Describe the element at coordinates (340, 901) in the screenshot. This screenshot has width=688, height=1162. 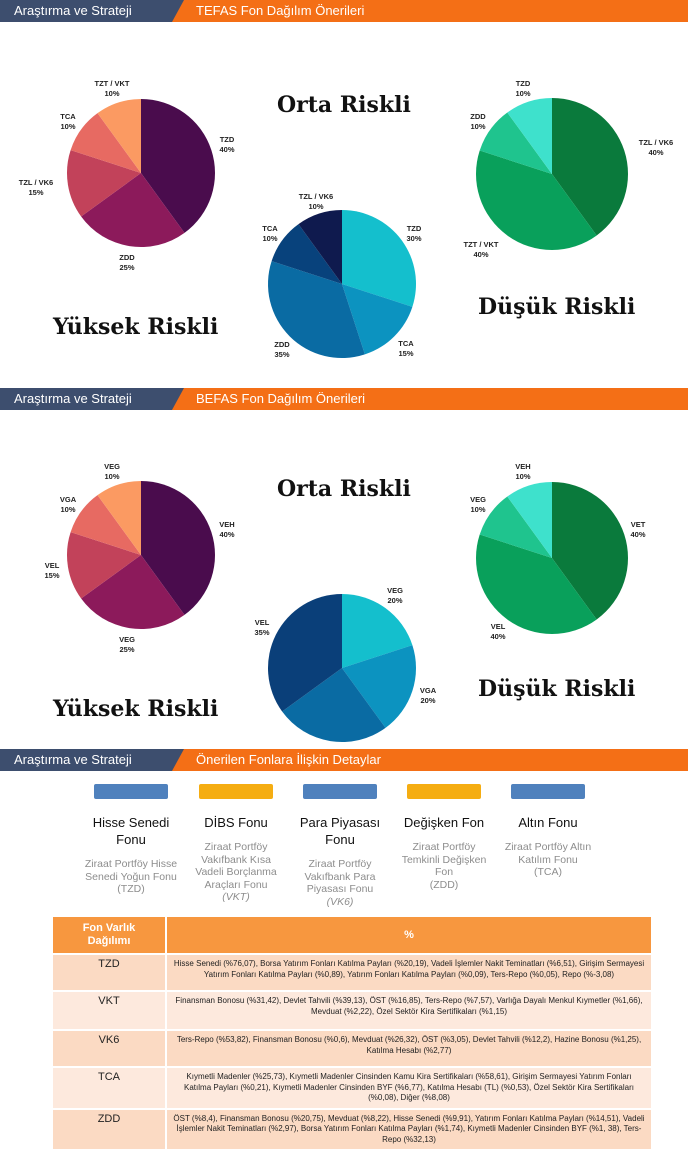
I see `fund-code: (VK6)` at that location.